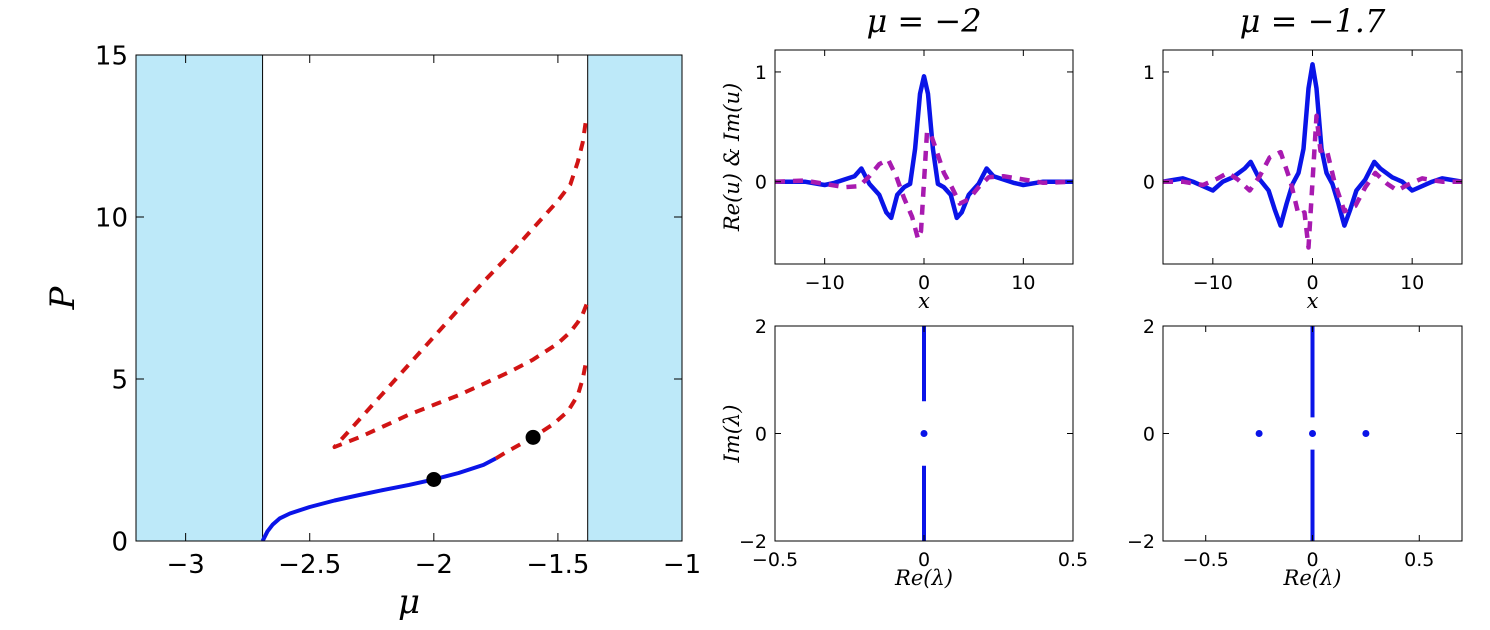  I want to click on series-line-stable, so click(378, 498).